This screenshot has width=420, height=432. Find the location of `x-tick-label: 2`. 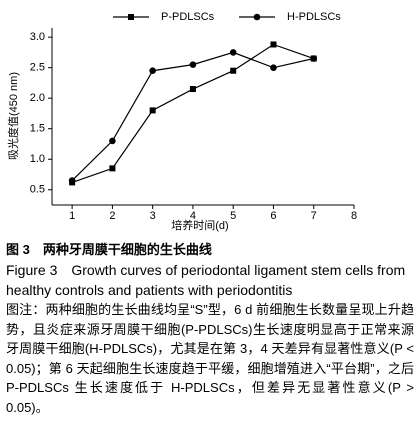

x-tick-label: 2 is located at coordinates (112, 216).